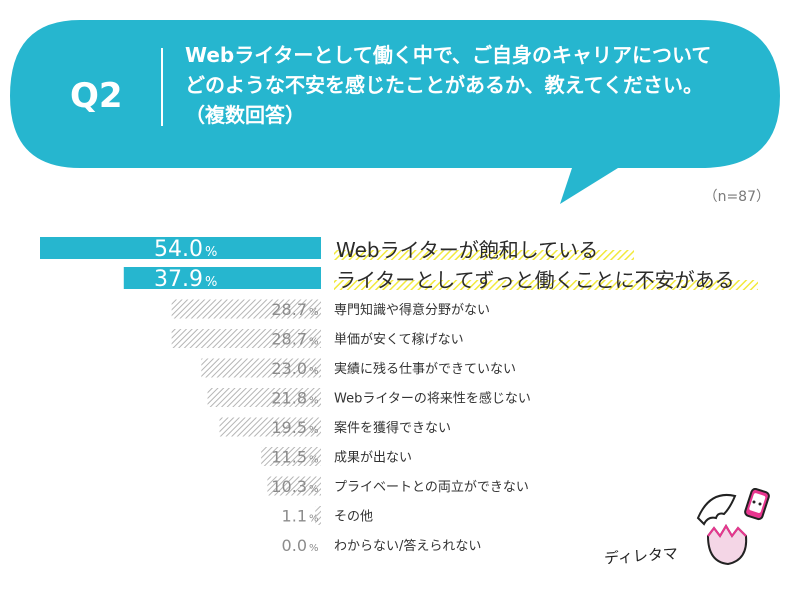 The width and height of the screenshot is (800, 600). What do you see at coordinates (431, 487) in the screenshot?
I see `category-label-8: プライベートとの両立ができない` at bounding box center [431, 487].